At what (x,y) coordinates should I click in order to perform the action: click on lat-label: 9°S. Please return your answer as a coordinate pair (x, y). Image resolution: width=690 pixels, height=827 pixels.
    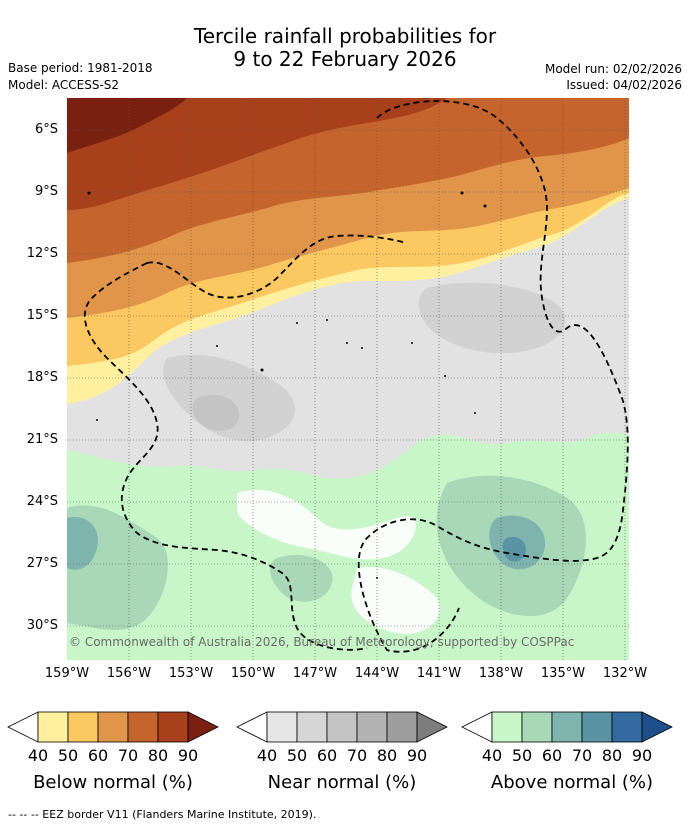
    Looking at the image, I should click on (46, 191).